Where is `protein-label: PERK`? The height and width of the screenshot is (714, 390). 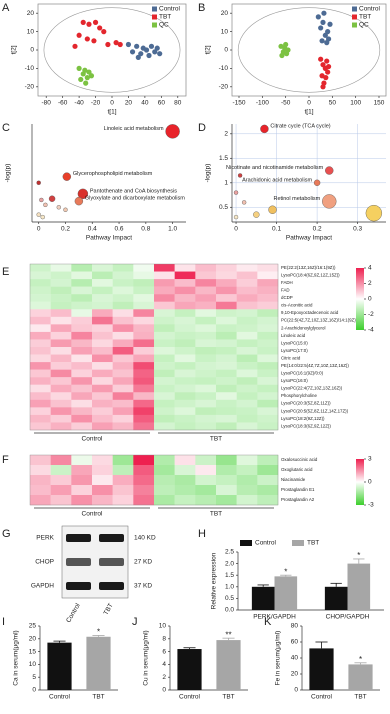
protein-label: PERK is located at coordinates (45, 538).